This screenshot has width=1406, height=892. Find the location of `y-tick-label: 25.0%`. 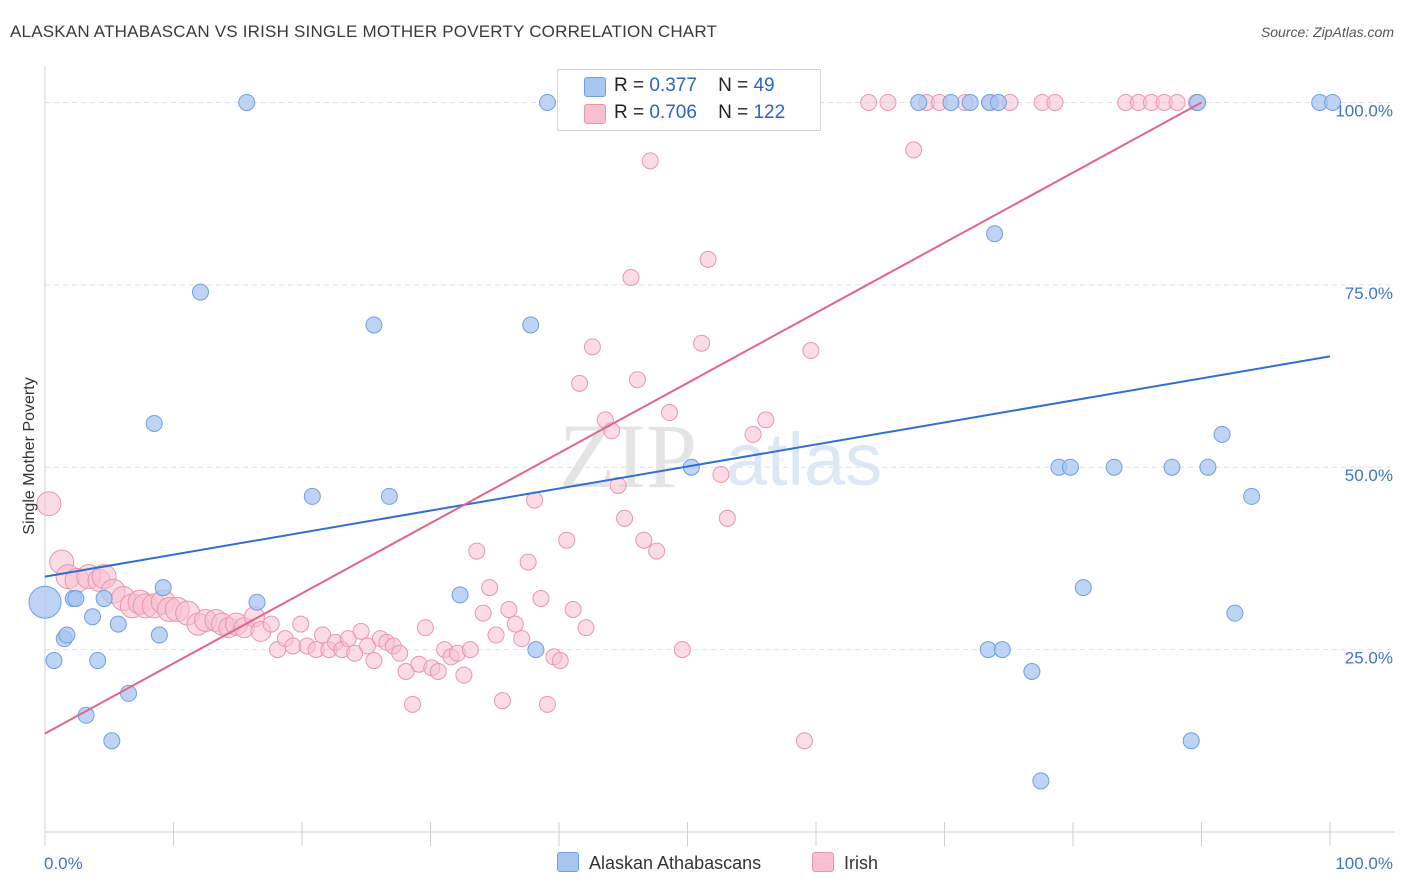

y-tick-label: 25.0% is located at coordinates (1369, 658).